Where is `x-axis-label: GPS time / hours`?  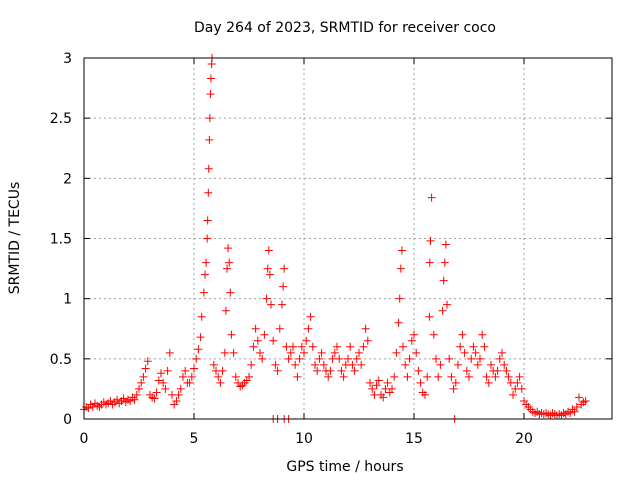 x-axis-label: GPS time / hours is located at coordinates (344, 467).